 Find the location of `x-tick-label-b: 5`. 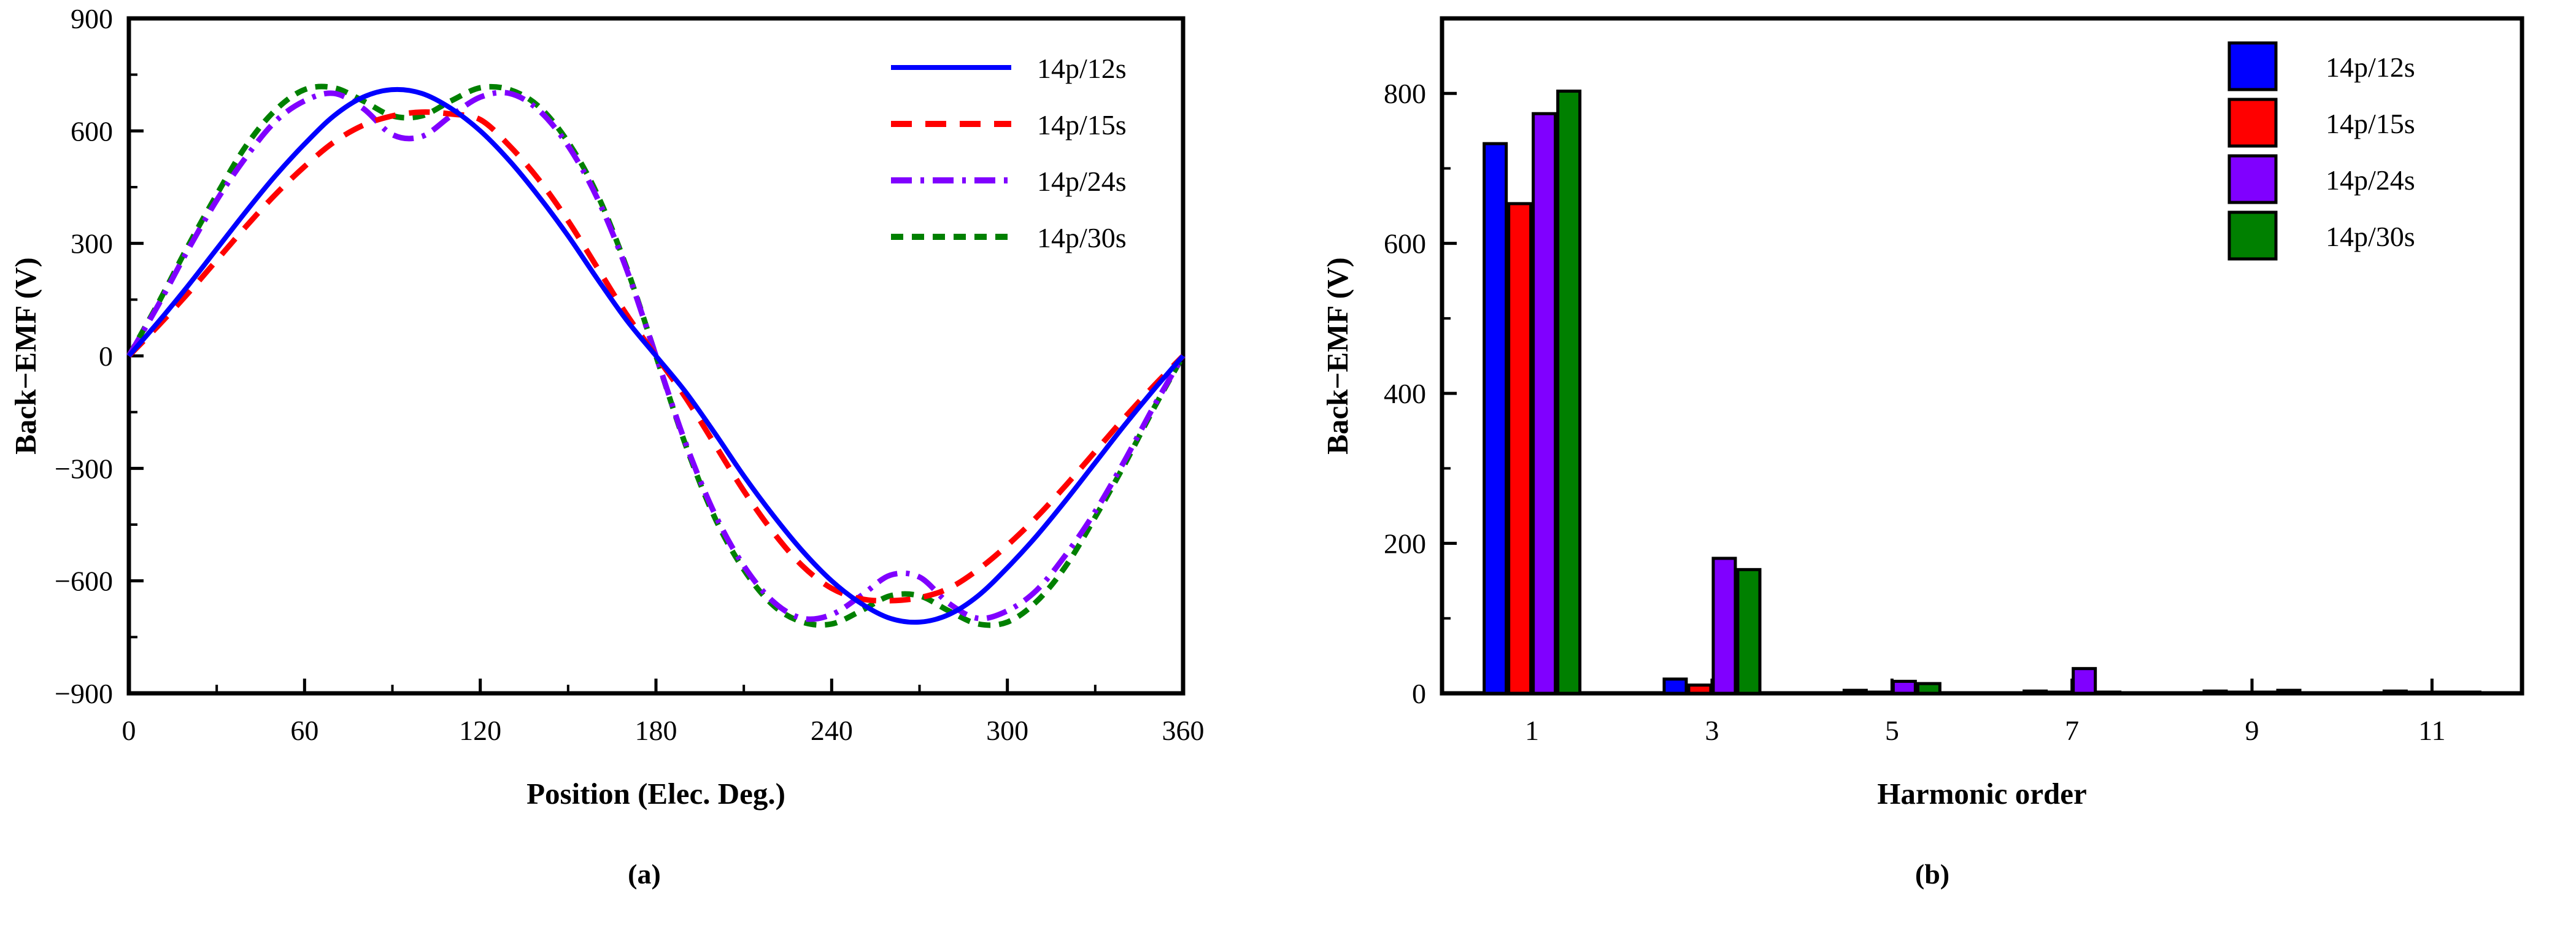

x-tick-label-b: 5 is located at coordinates (1892, 730).